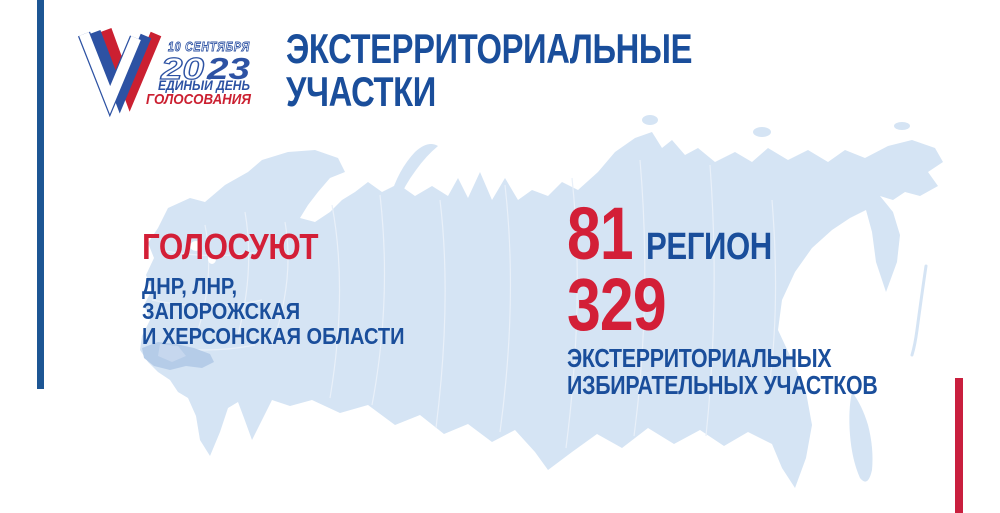 The height and width of the screenshot is (513, 1000). What do you see at coordinates (708, 247) in the screenshot?
I see `regions-label: РЕГИОН` at bounding box center [708, 247].